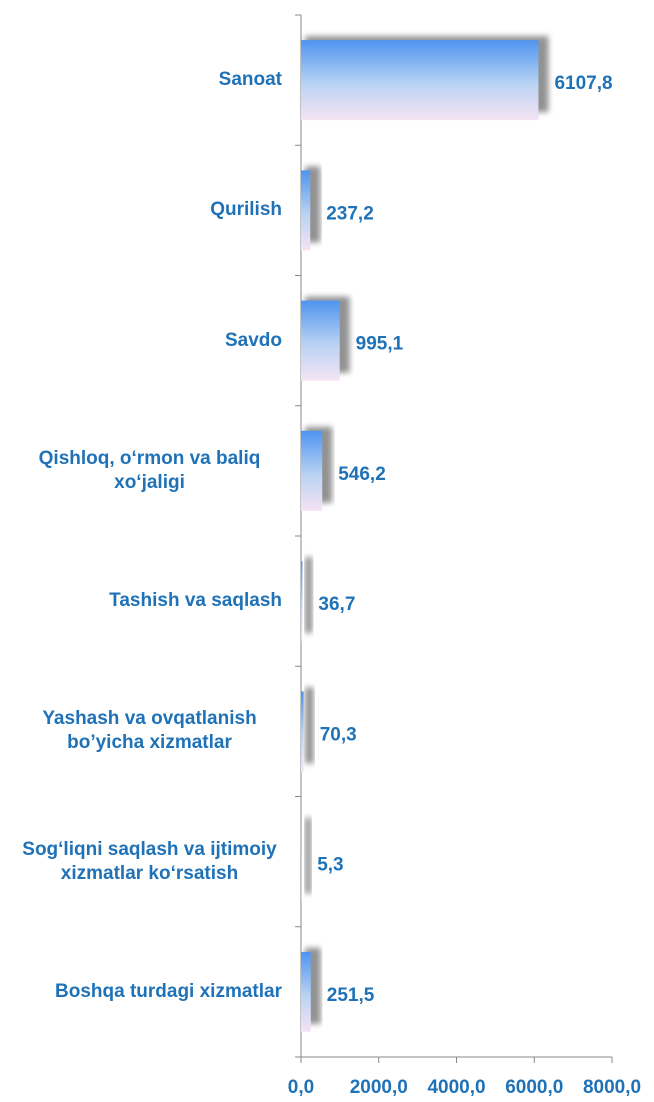  Describe the element at coordinates (336, 604) in the screenshot. I see `value-label: 36,7` at that location.